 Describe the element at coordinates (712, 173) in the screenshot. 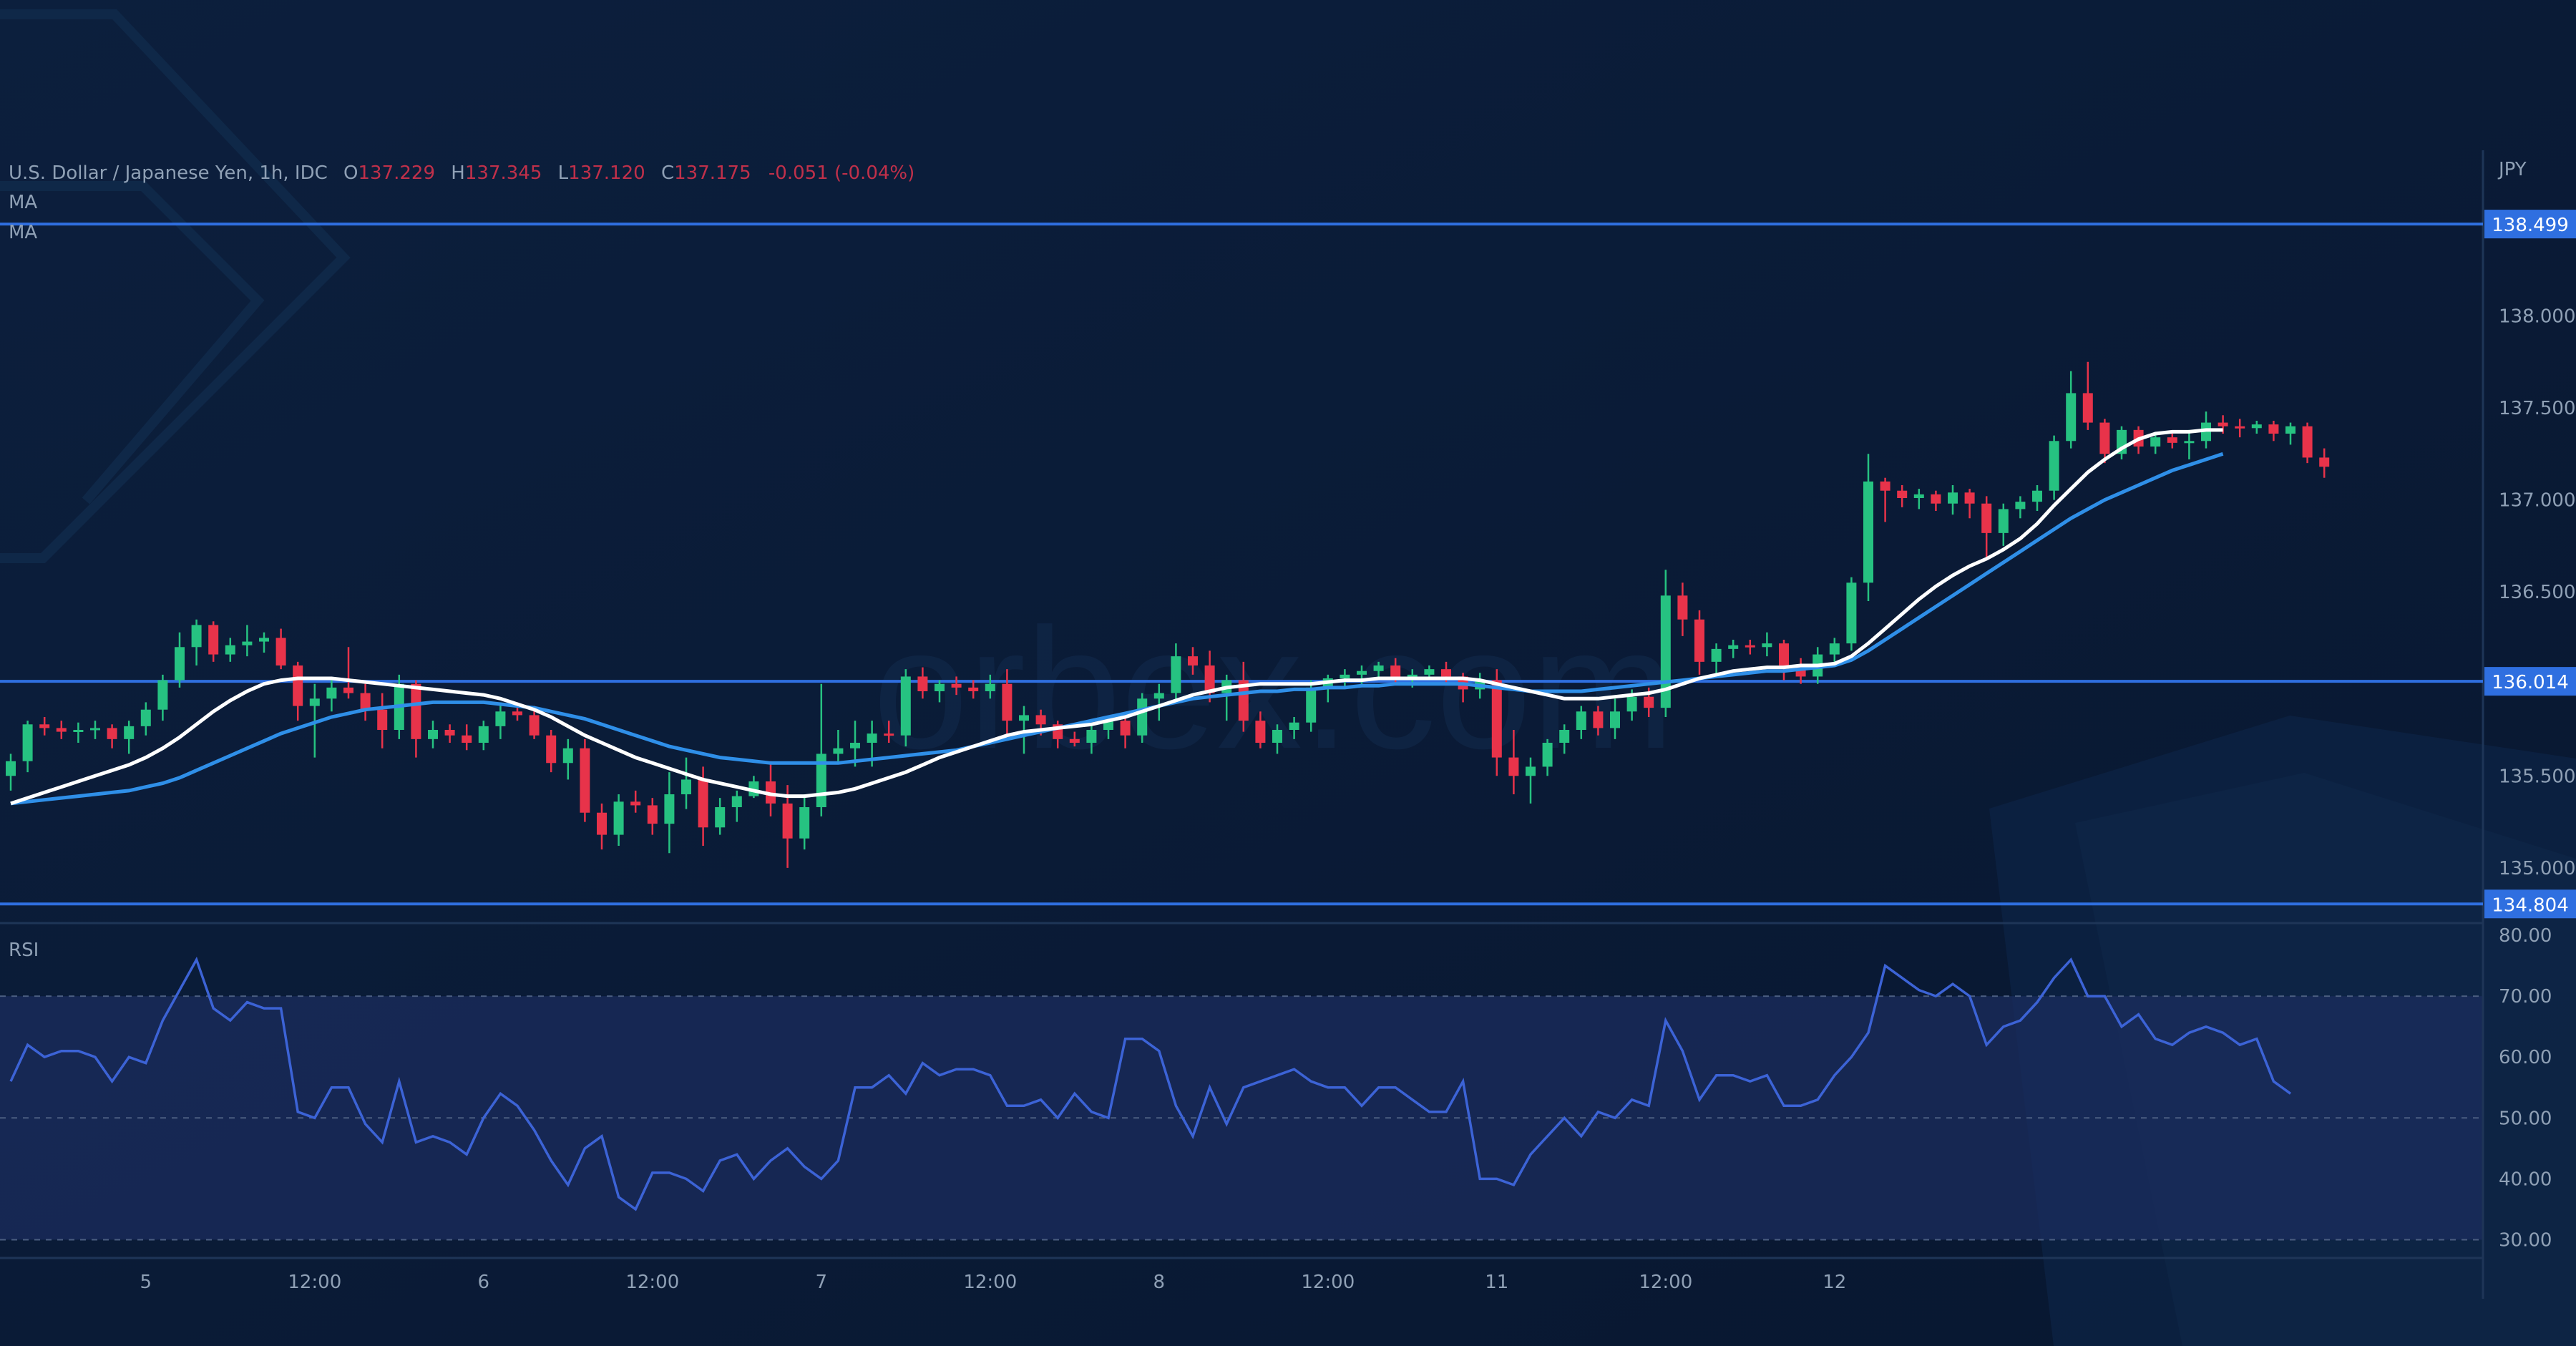

I see `close-value: 137.175` at that location.